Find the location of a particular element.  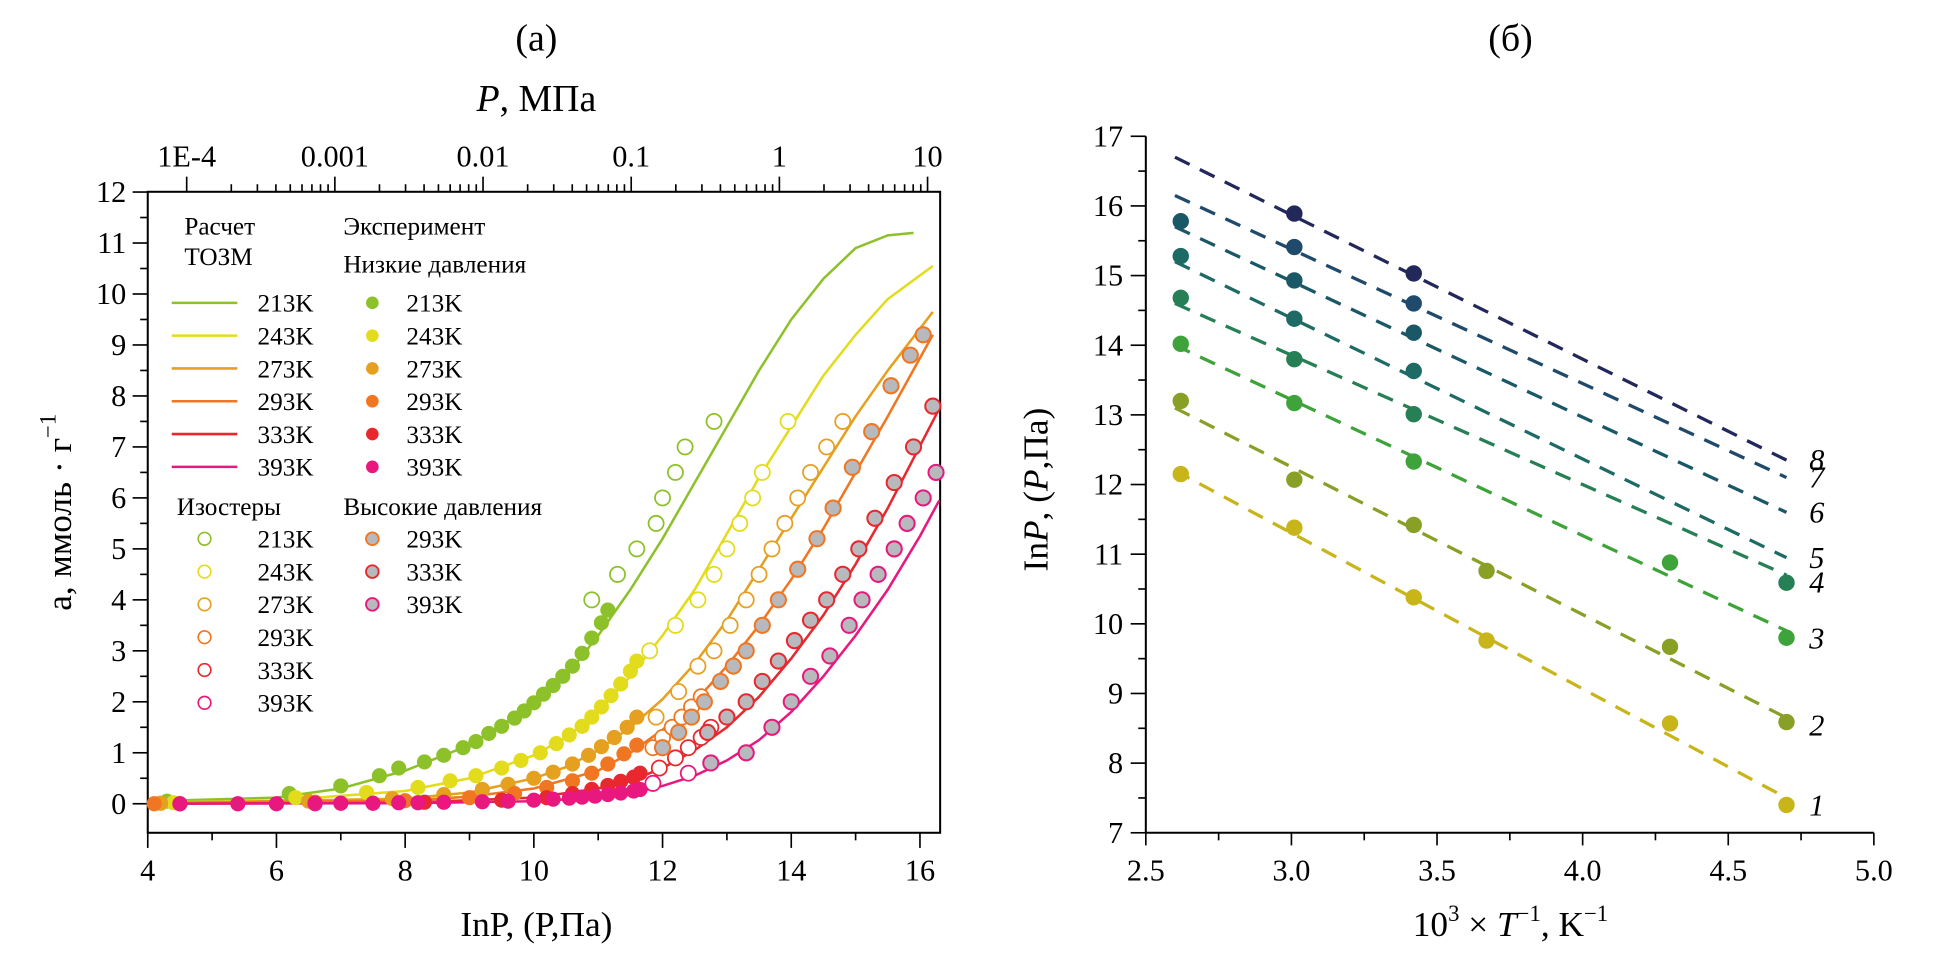

y-tick-label: 7 is located at coordinates (118, 447).